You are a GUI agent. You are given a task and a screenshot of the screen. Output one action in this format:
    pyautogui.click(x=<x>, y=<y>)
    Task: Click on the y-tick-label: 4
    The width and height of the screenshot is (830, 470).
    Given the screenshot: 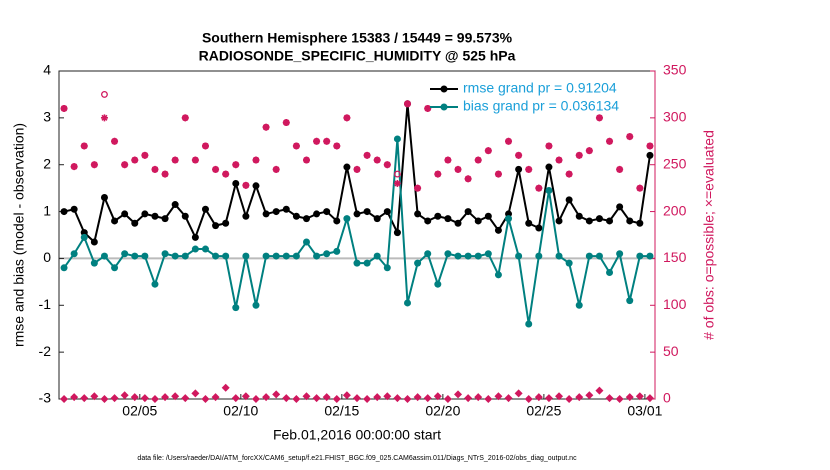 What is the action you would take?
    pyautogui.click(x=47, y=70)
    